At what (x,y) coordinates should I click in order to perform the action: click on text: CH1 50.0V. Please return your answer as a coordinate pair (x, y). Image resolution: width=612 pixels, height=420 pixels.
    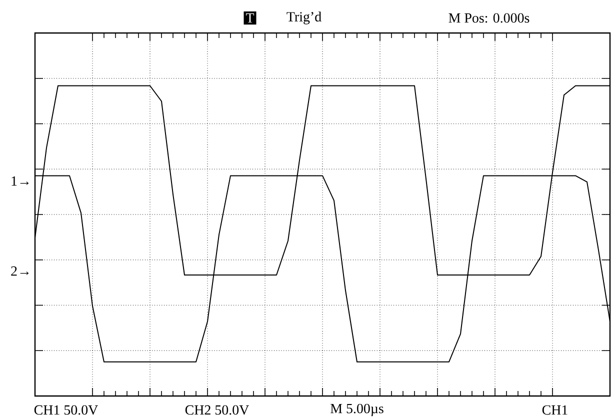
    Looking at the image, I should click on (66, 410).